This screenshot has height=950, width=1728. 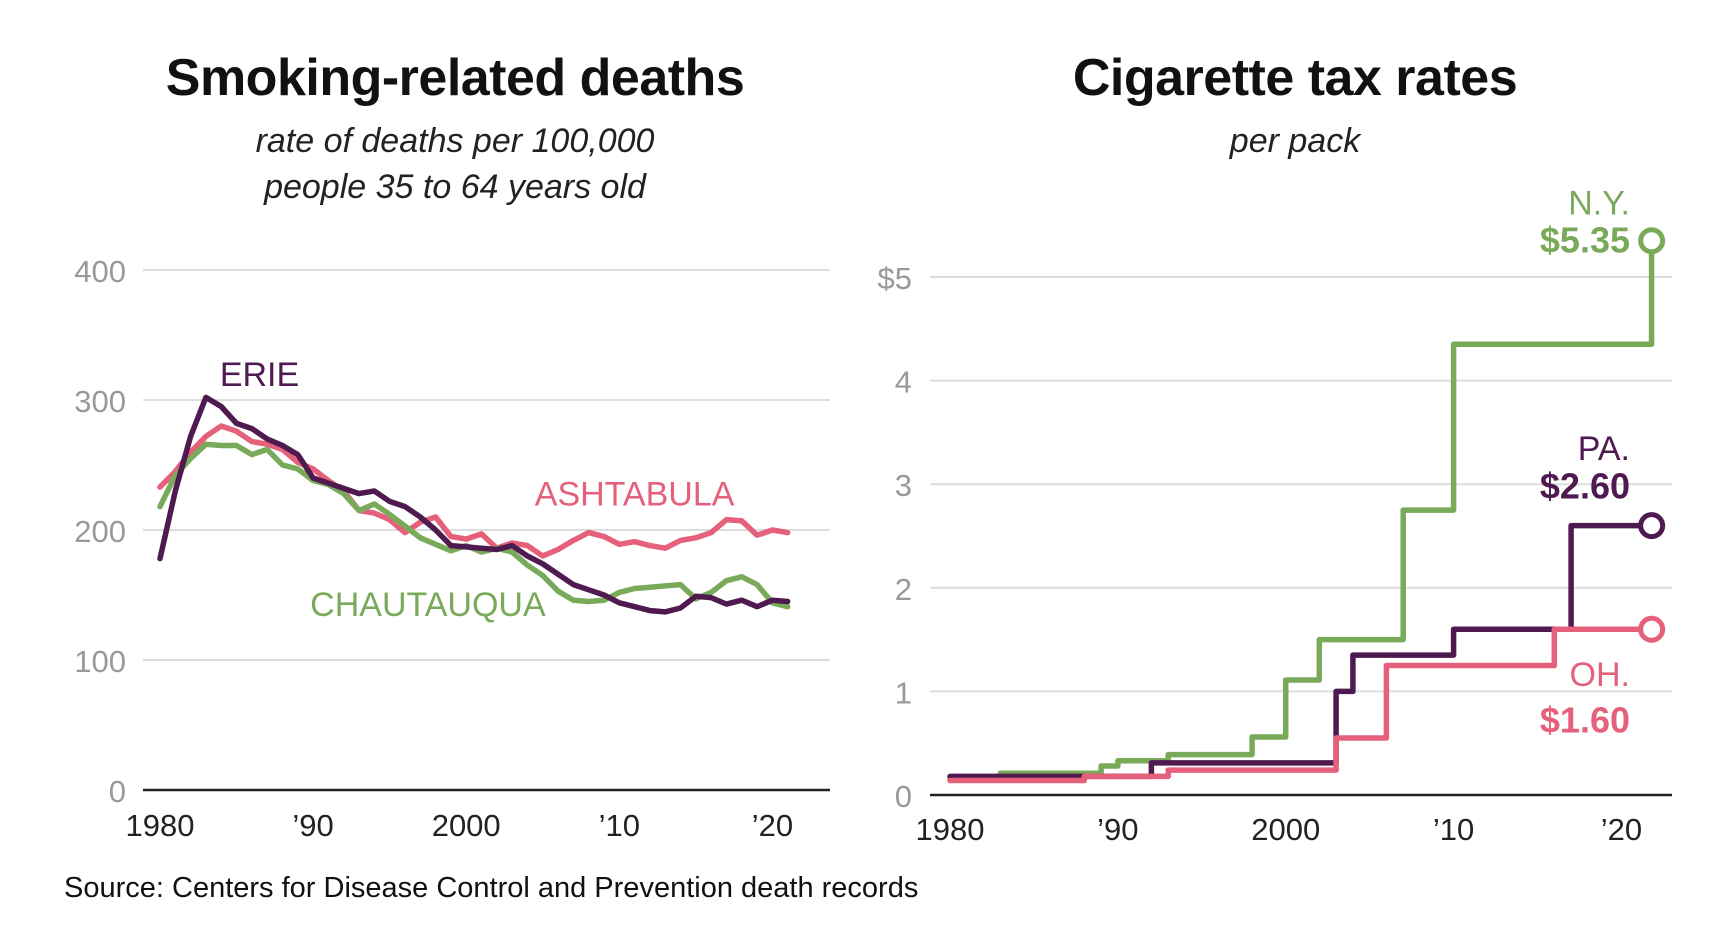 I want to click on series-end-point-oh, so click(x=1652, y=629).